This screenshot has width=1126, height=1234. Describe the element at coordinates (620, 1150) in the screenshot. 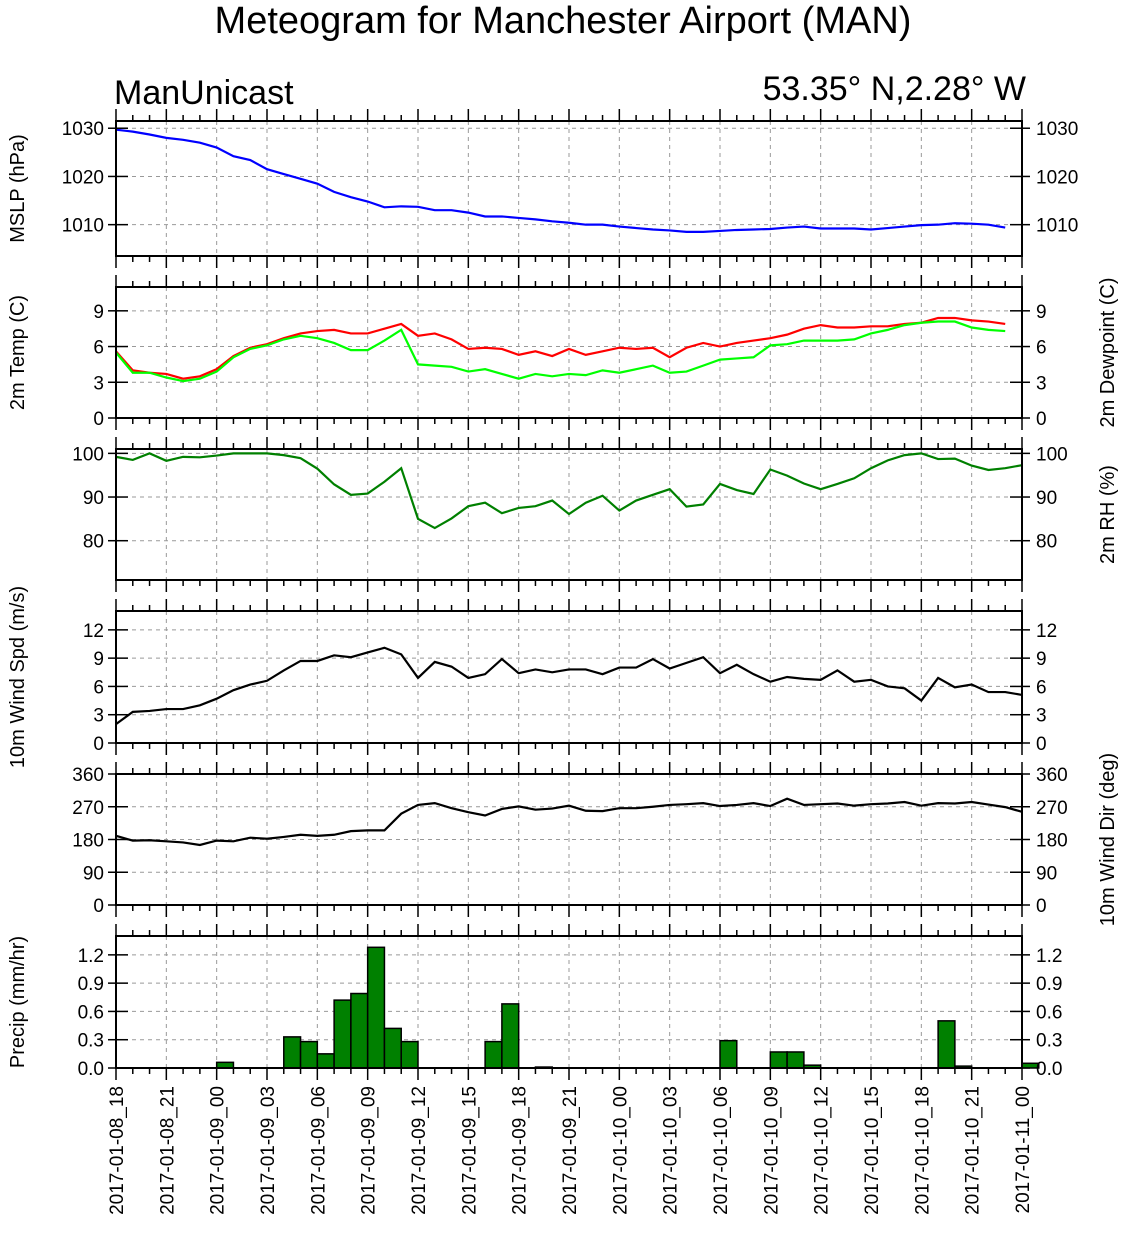

I see `x-tick-label: 2017-01-10_00` at that location.